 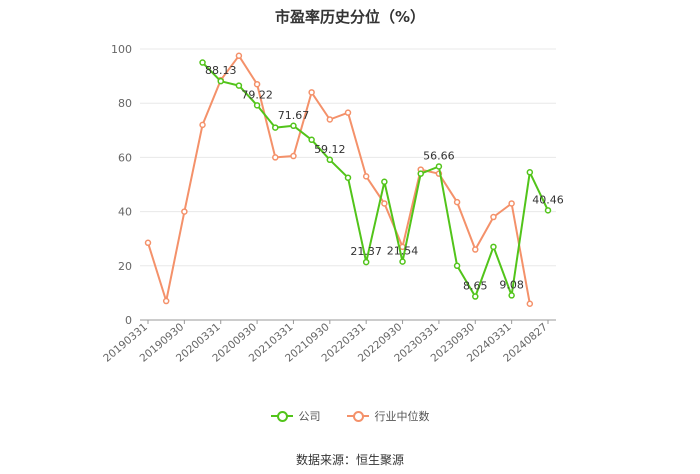 I want to click on data-label: 59.12, so click(x=330, y=149).